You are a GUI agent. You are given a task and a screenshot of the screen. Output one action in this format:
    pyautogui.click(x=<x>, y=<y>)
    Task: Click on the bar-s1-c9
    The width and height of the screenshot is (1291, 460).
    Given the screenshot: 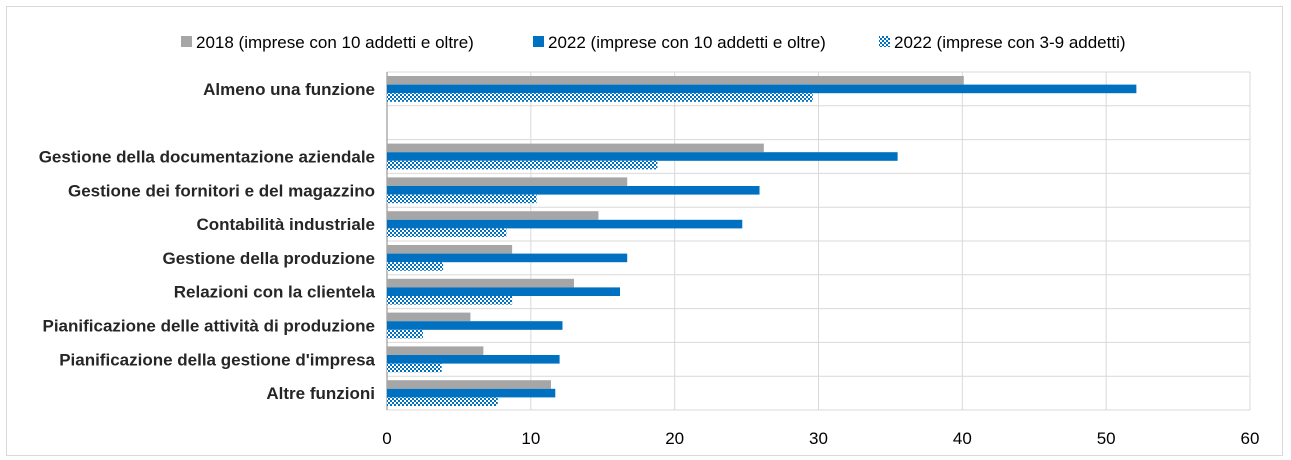 What is the action you would take?
    pyautogui.click(x=471, y=393)
    